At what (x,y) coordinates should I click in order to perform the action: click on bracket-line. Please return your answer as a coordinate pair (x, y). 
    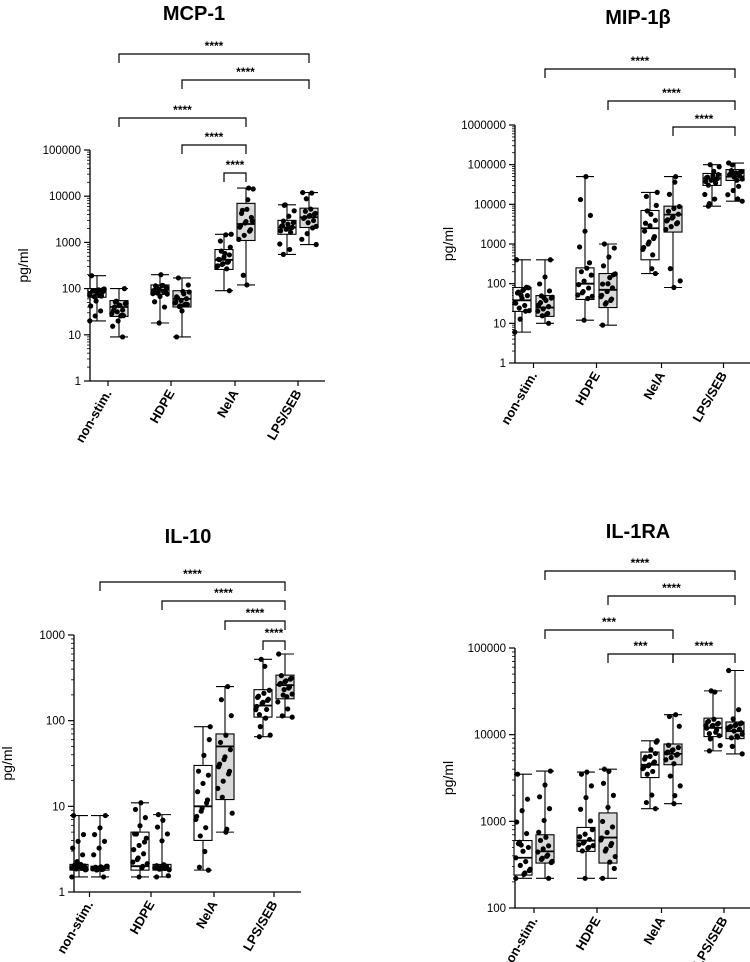
    Looking at the image, I should click on (245, 84).